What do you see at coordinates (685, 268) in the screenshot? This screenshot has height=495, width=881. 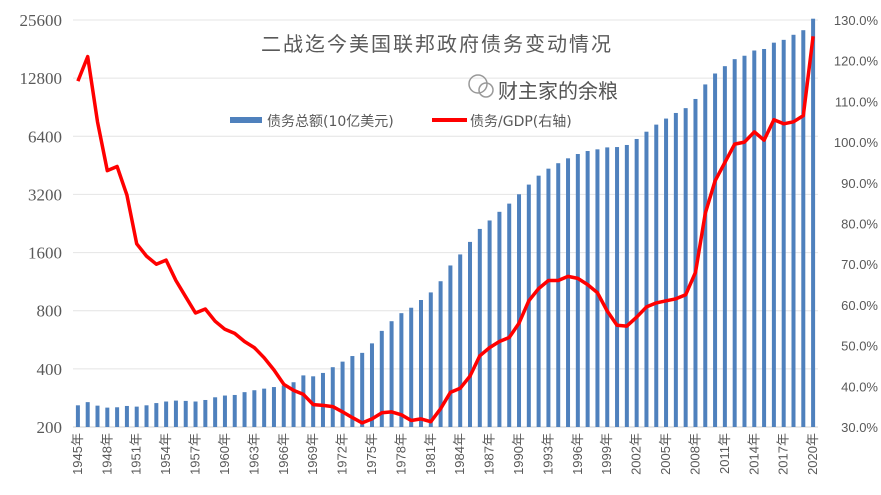 I see `bar-2007` at bounding box center [685, 268].